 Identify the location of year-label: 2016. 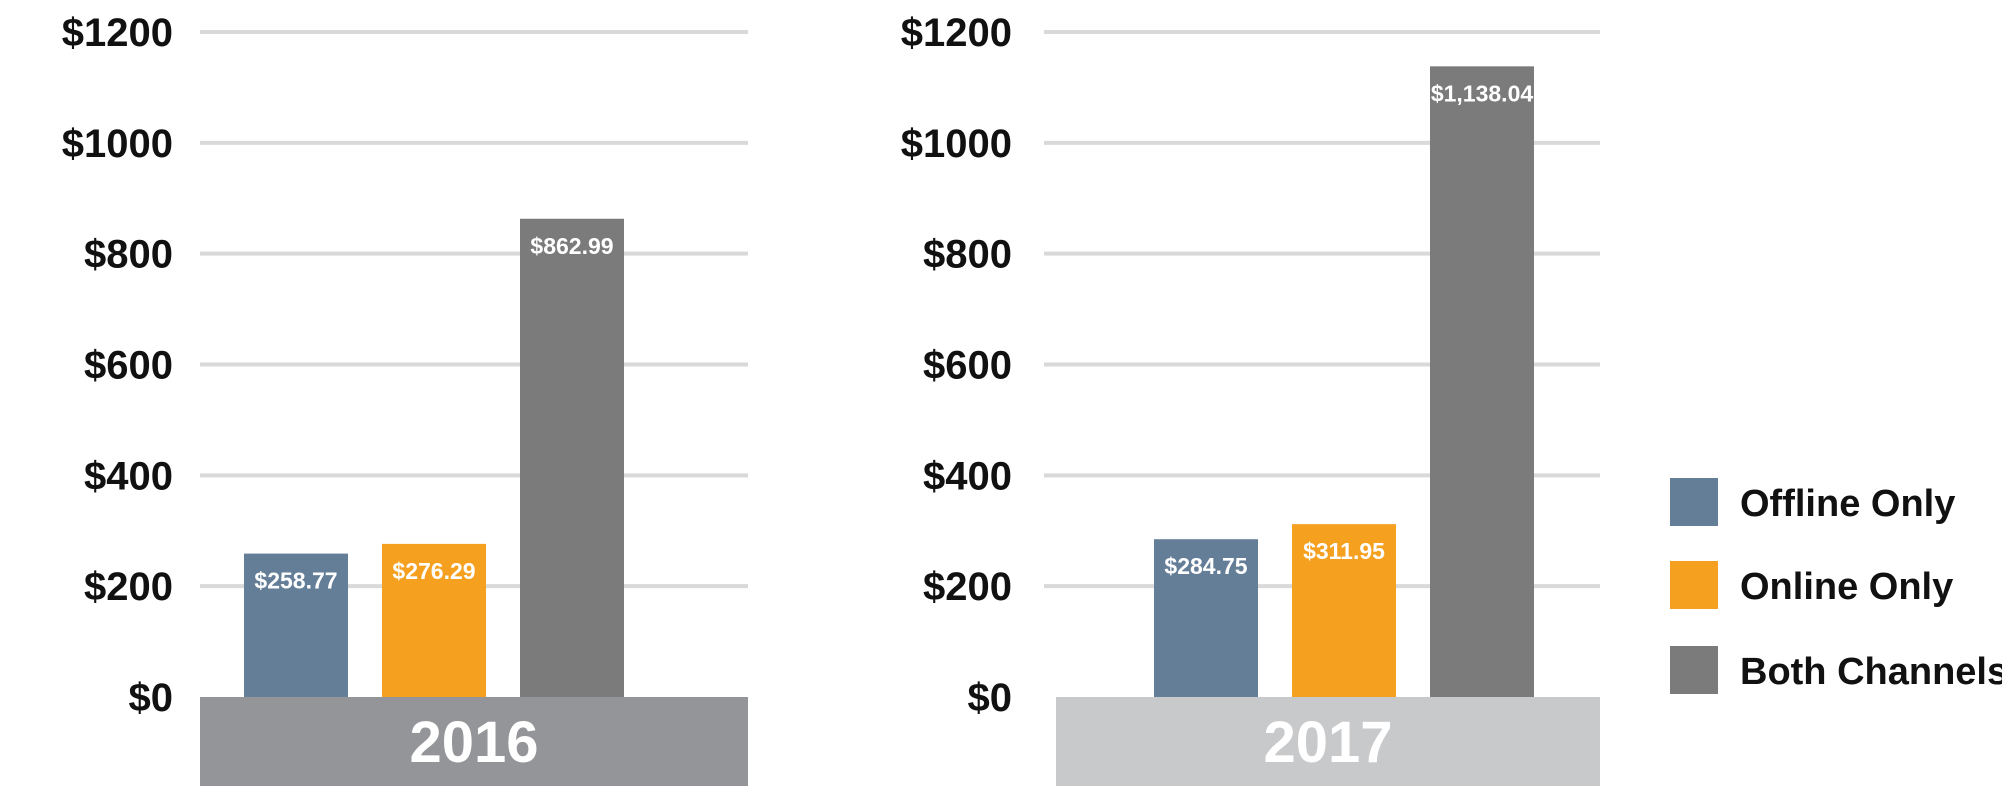
(473, 742).